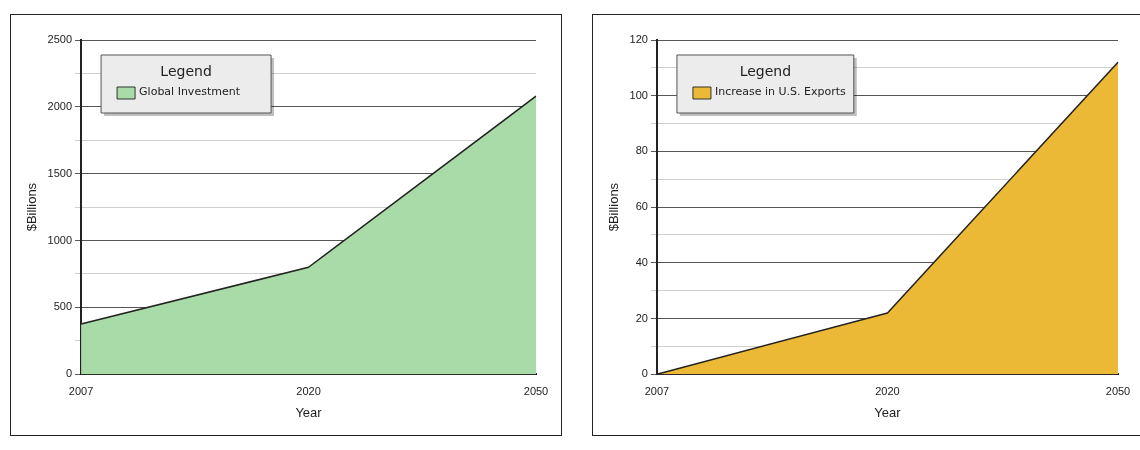 This screenshot has width=1140, height=450. Describe the element at coordinates (641, 150) in the screenshot. I see `y-tick-label: 80` at that location.